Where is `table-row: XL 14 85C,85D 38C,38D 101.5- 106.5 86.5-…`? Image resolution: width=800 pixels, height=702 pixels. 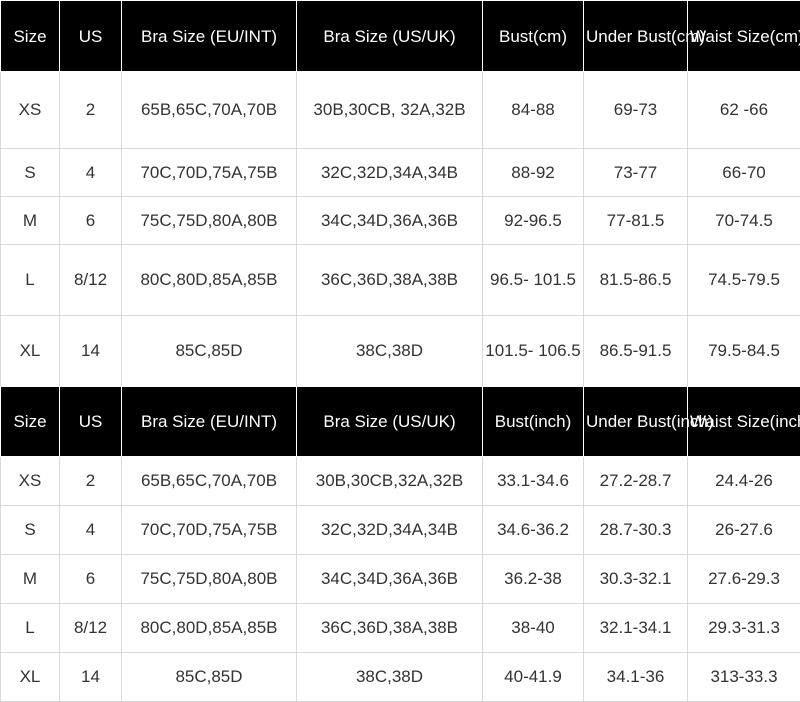
table-row: XL 14 85C,85D 38C,38D 101.5- 106.5 86.5-… is located at coordinates (400, 351).